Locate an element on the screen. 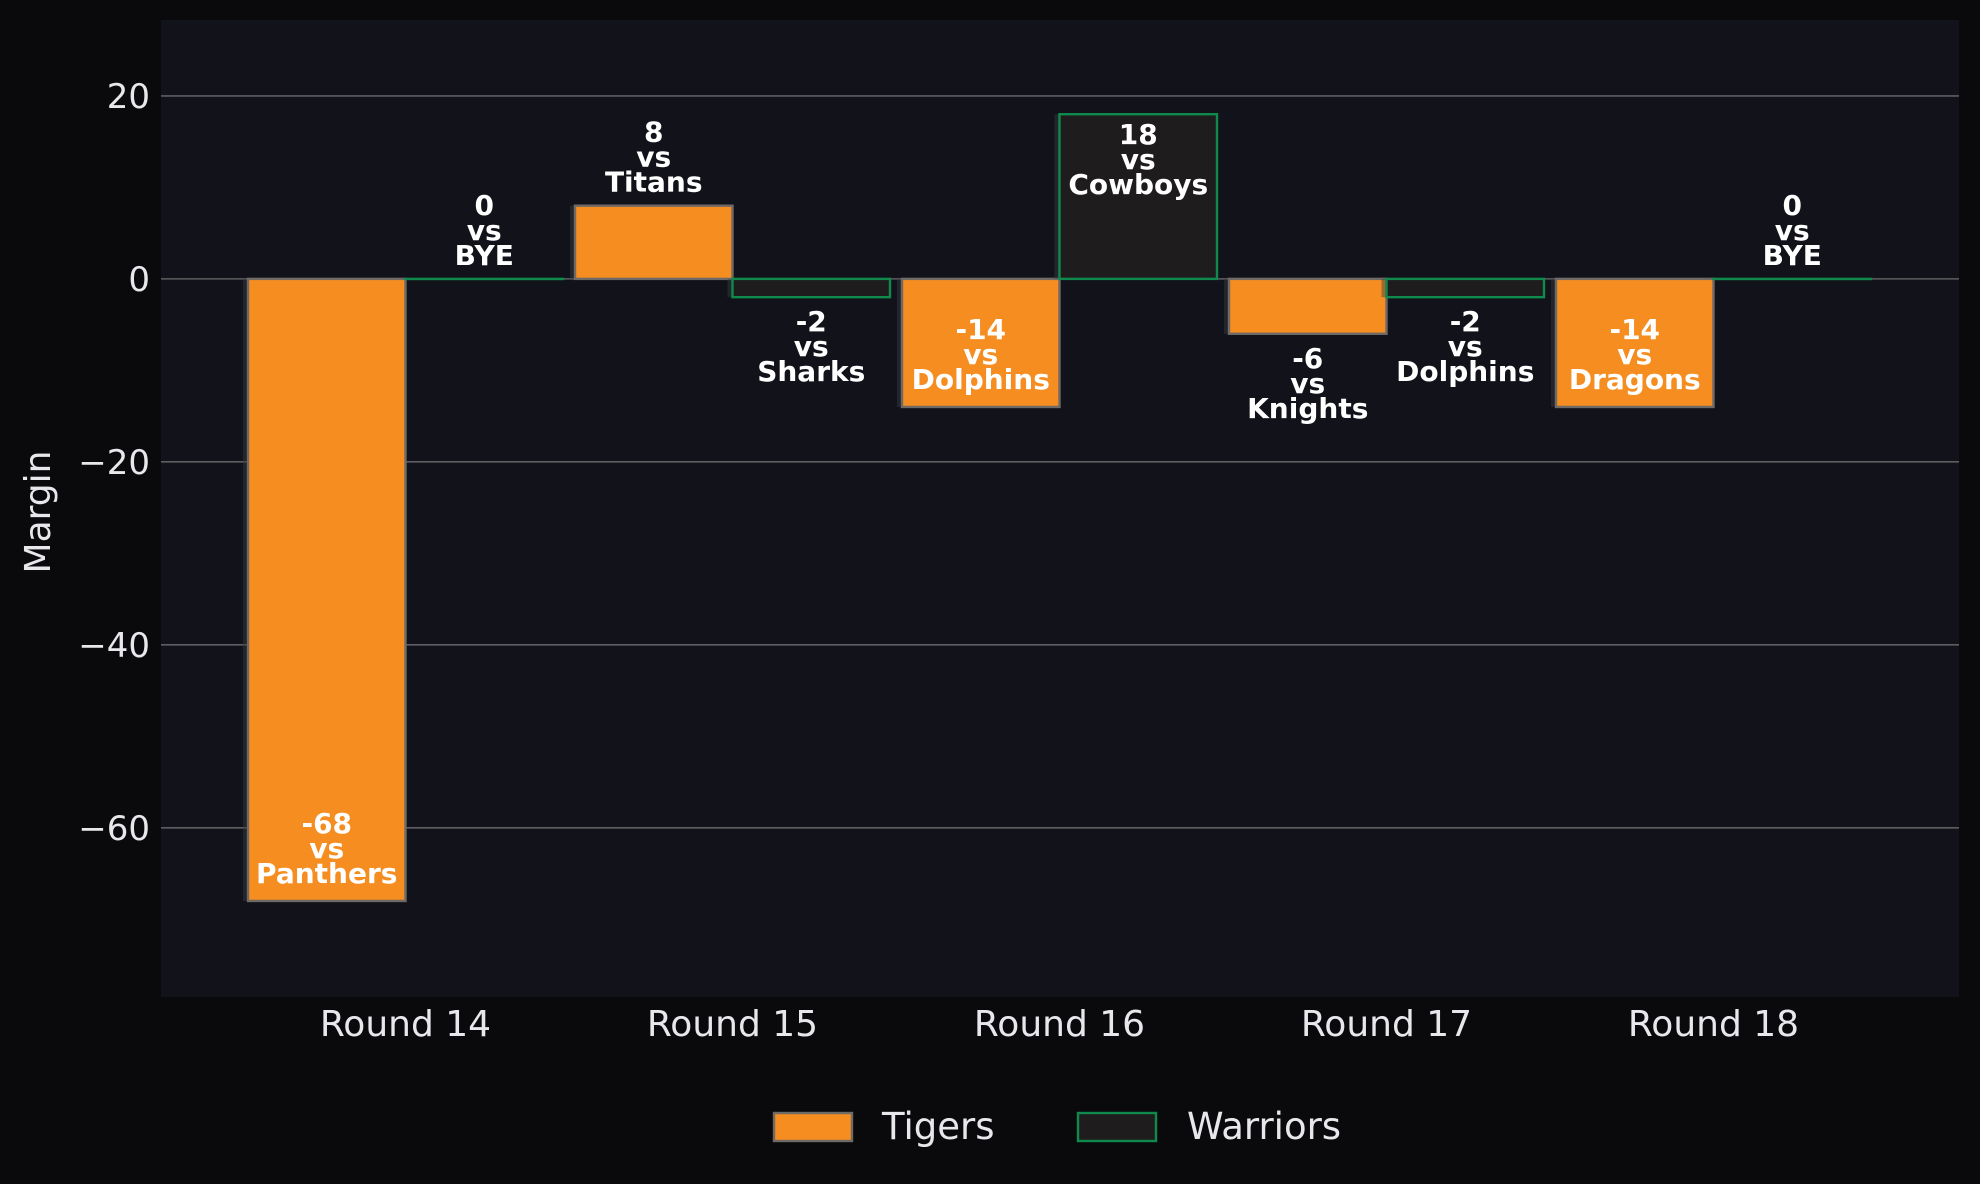 The height and width of the screenshot is (1184, 1980). y-tick-label: 20 is located at coordinates (128, 97).